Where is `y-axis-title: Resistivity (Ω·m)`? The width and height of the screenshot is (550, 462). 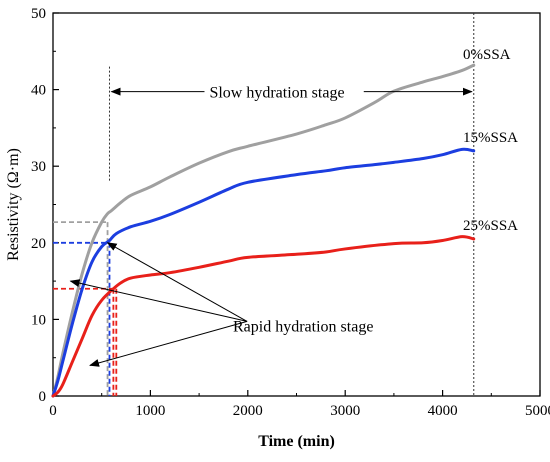
y-axis-title: Resistivity (Ω·m) is located at coordinates (13, 204).